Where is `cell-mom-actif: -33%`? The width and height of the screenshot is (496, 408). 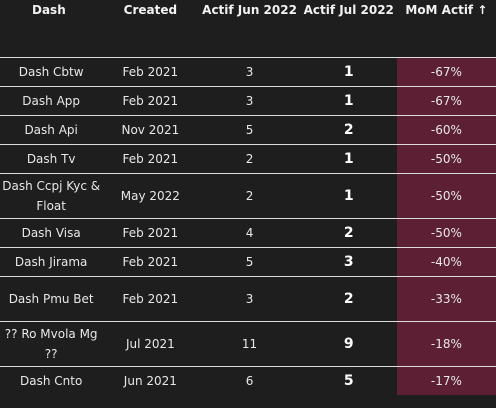 cell-mom-actif: -33% is located at coordinates (446, 299).